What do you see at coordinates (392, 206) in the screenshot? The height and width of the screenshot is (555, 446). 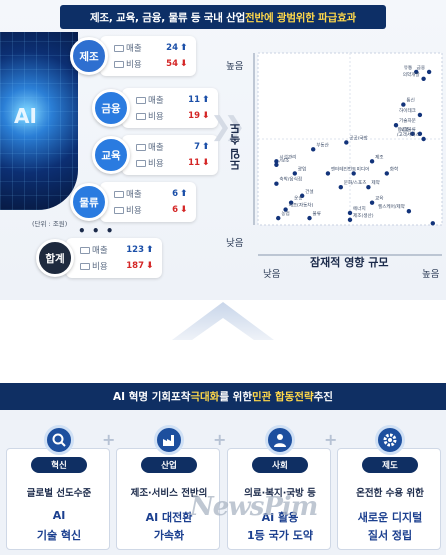 I see `point-label: 헬스케어/제약` at bounding box center [392, 206].